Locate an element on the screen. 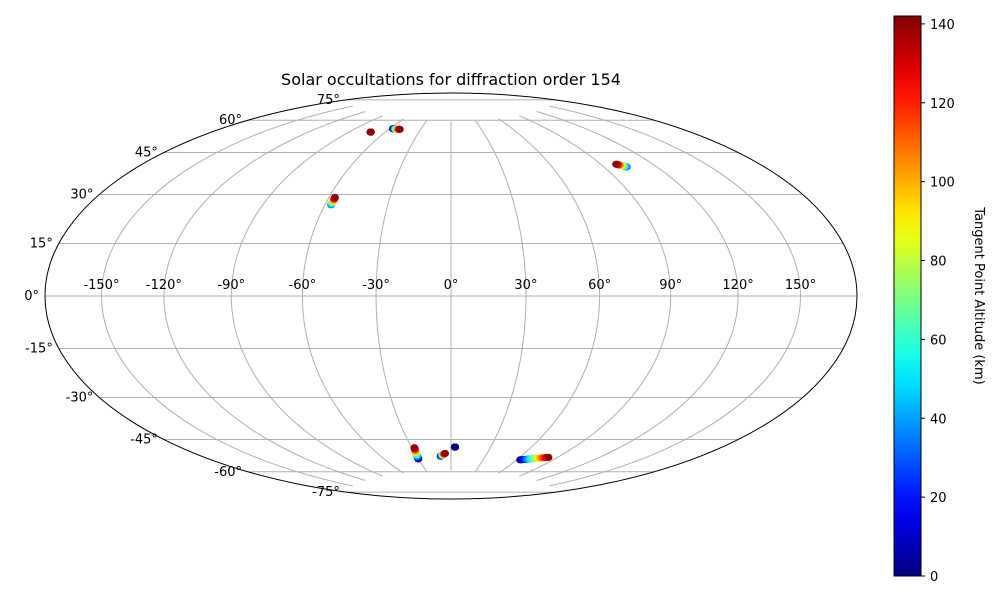  colorbar-tick-label: 120 is located at coordinates (942, 104).